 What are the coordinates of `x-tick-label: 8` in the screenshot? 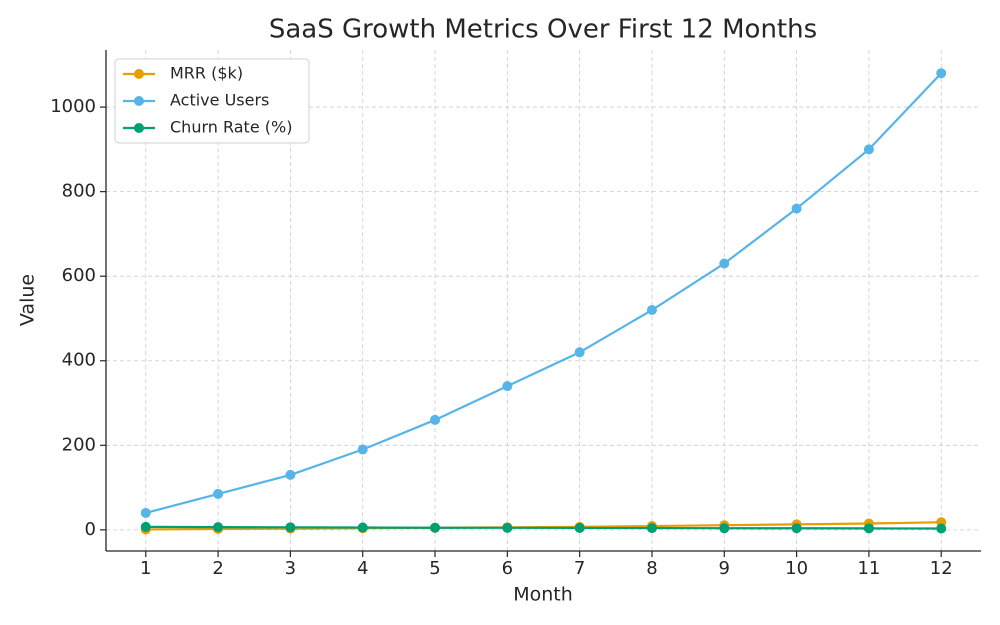 It's located at (651, 568).